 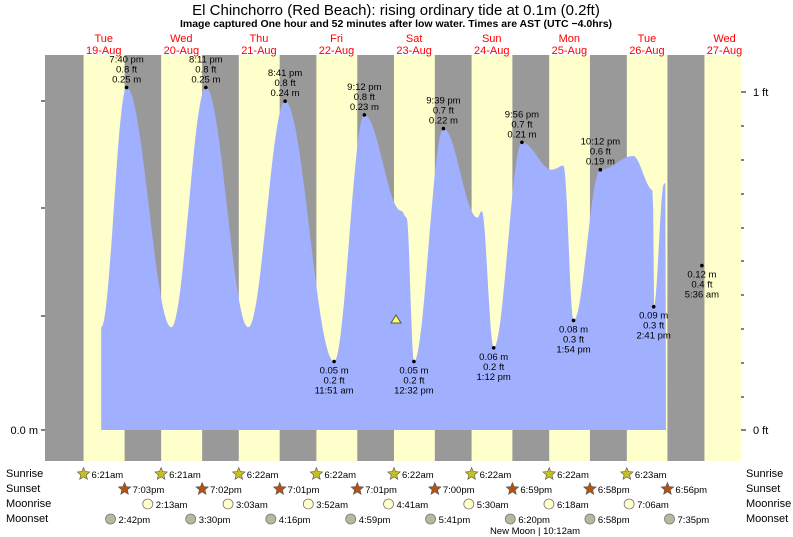 What do you see at coordinates (24, 431) in the screenshot?
I see `left-axis-zero-label: 0.0 m` at bounding box center [24, 431].